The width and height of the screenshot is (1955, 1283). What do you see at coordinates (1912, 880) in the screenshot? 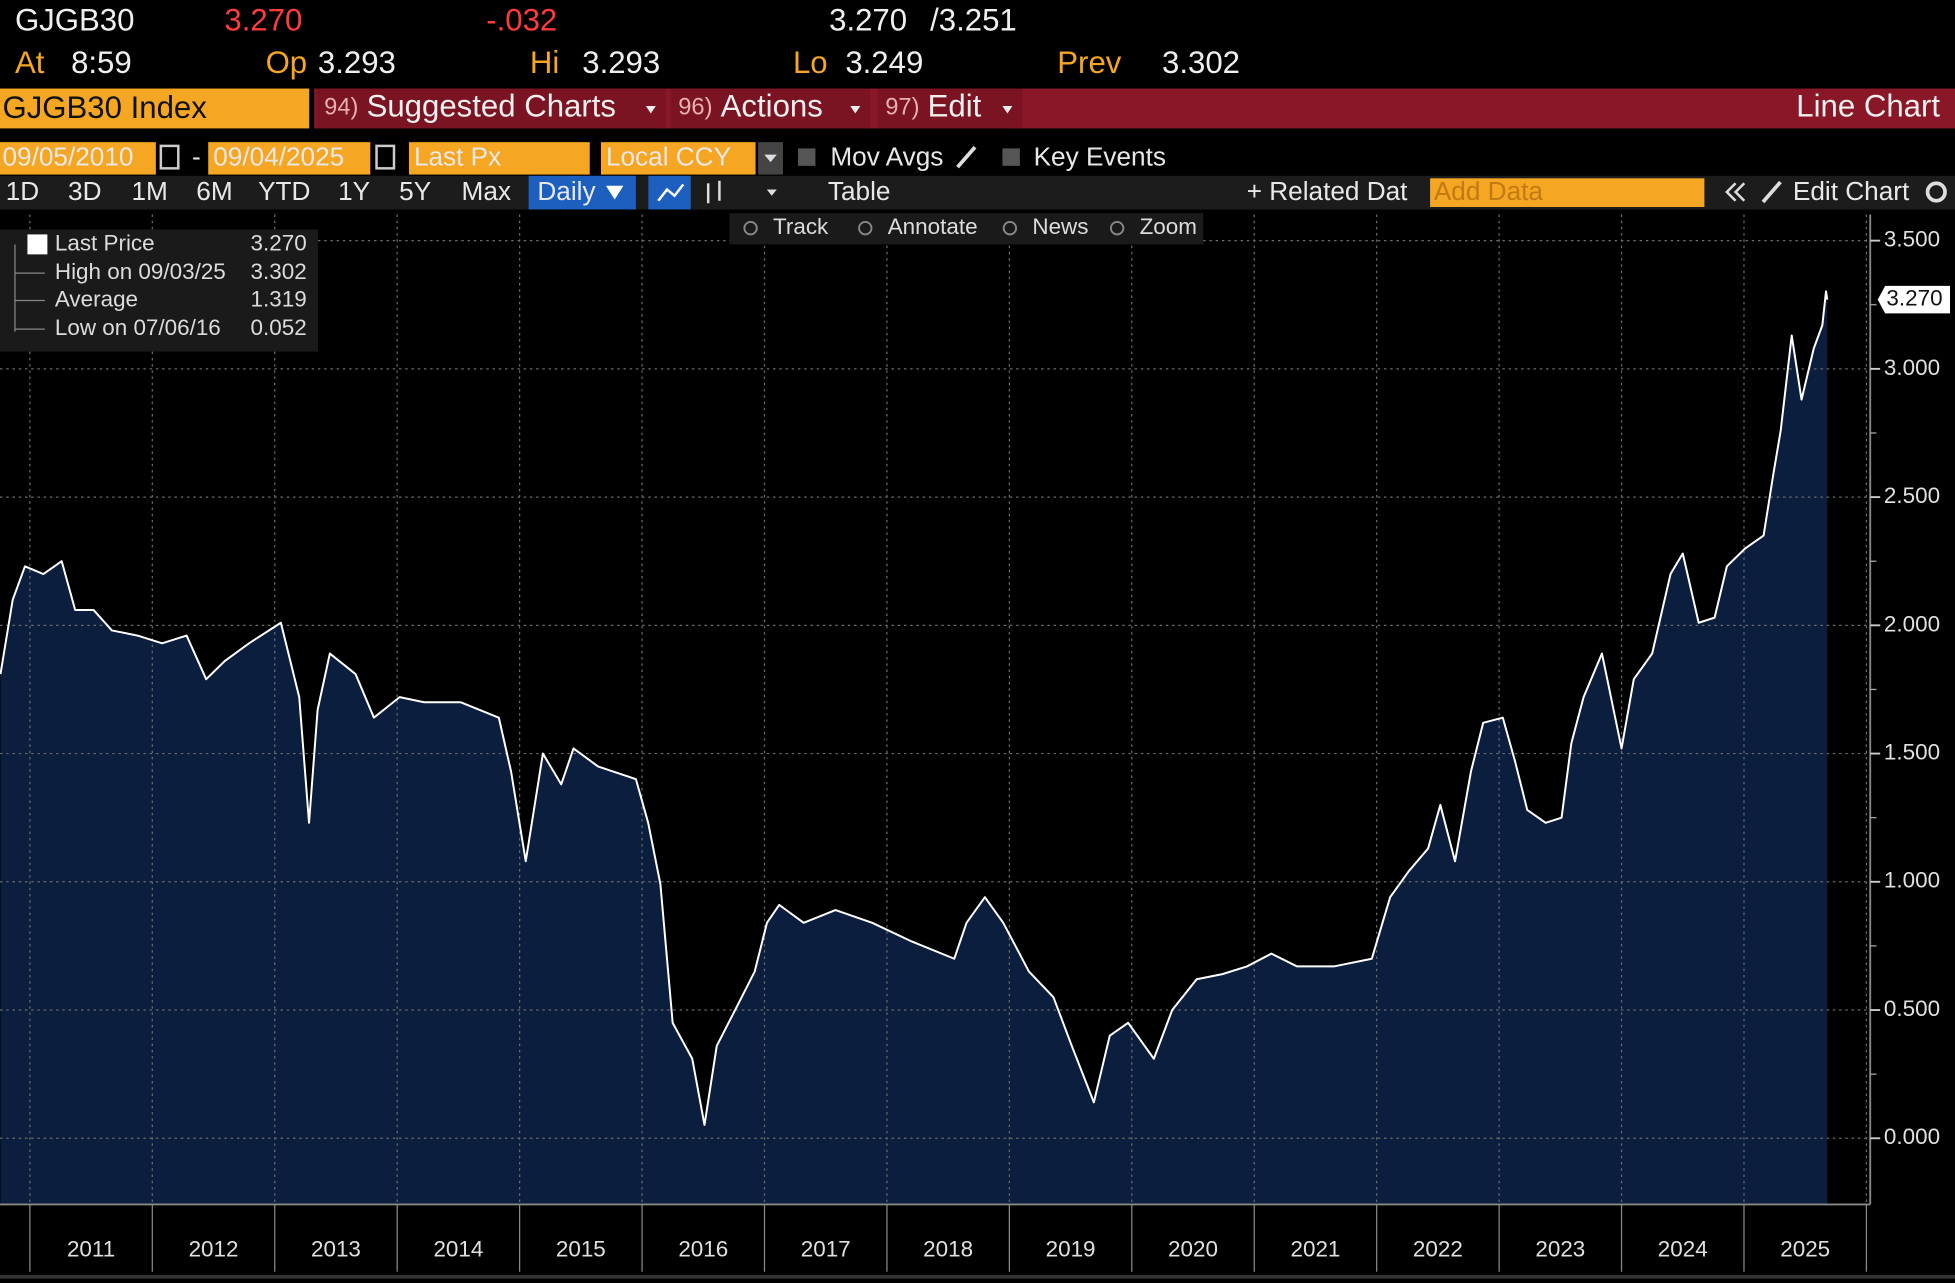
I see `y-tick-label: 1.000` at bounding box center [1912, 880].